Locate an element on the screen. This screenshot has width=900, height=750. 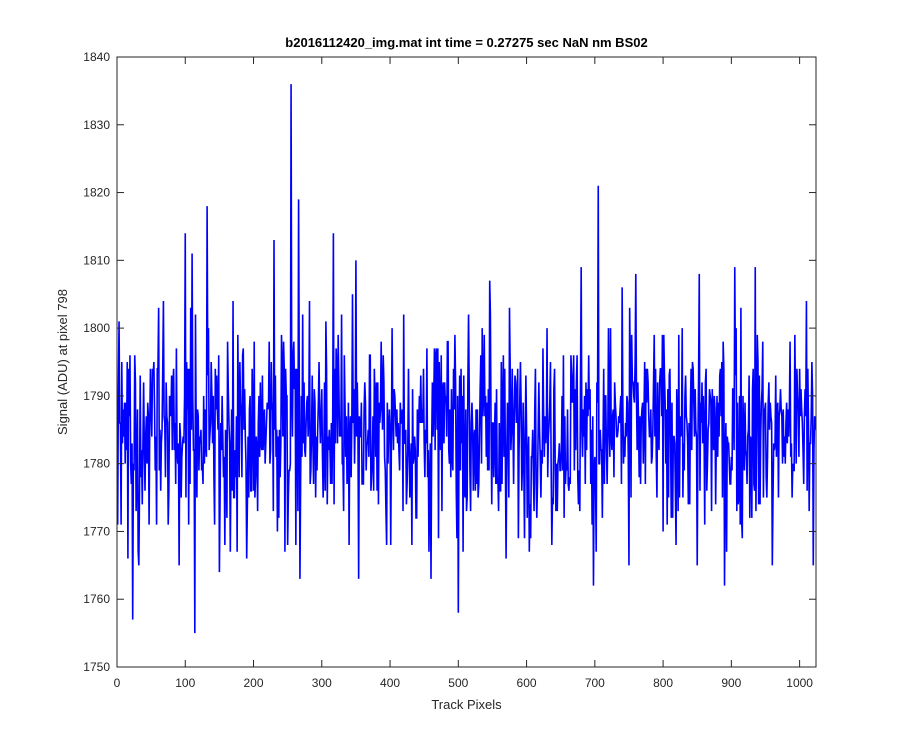
x-tick-label: 600 is located at coordinates (527, 683).